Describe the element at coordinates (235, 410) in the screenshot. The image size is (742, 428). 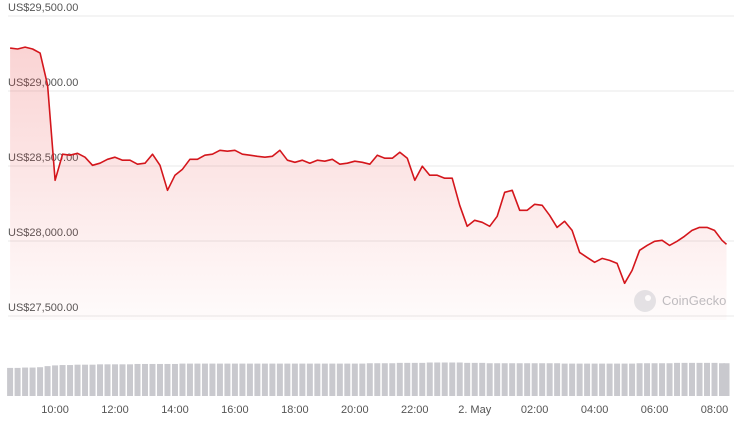
I see `x-tick-label: 16:00` at that location.